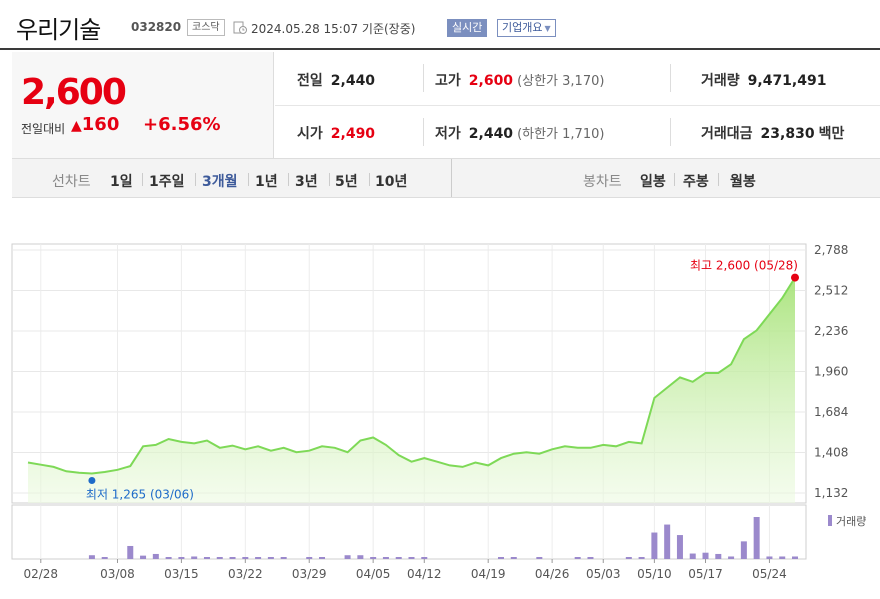  I want to click on high-label: 최고 2,600 (05/28), so click(744, 266).